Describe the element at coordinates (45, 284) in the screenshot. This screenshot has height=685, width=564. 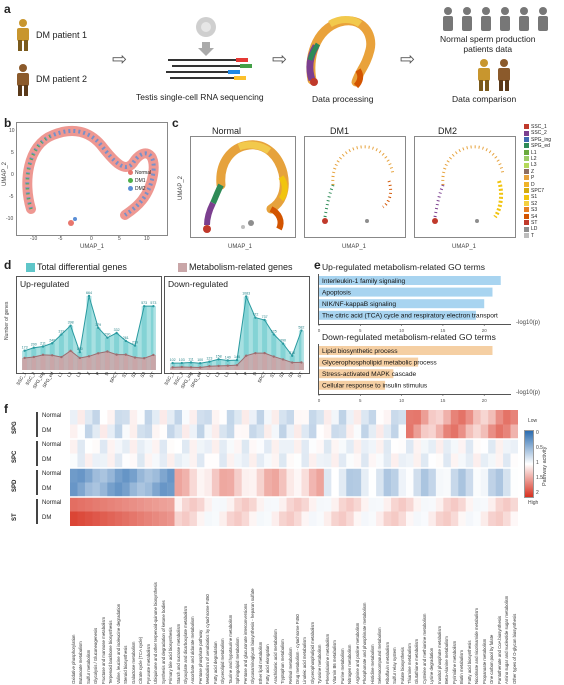
I see `d-up-title: Up-regulated` at that location.